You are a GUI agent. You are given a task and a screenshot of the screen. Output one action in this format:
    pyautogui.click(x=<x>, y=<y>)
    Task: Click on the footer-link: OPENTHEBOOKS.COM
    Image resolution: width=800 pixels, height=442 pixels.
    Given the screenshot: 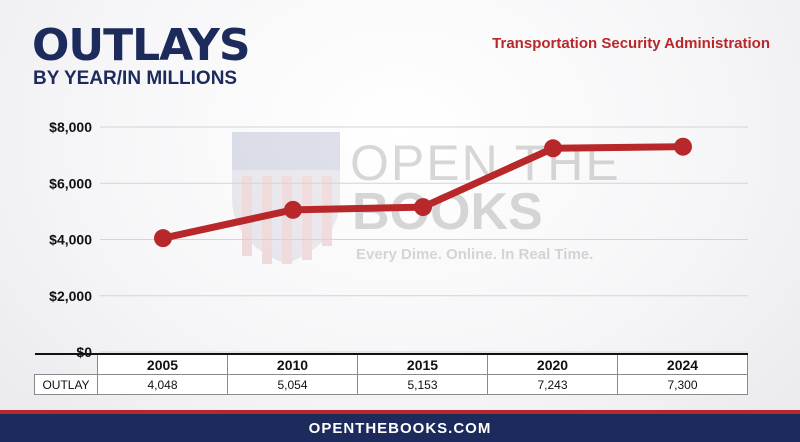 What is the action you would take?
    pyautogui.click(x=400, y=428)
    